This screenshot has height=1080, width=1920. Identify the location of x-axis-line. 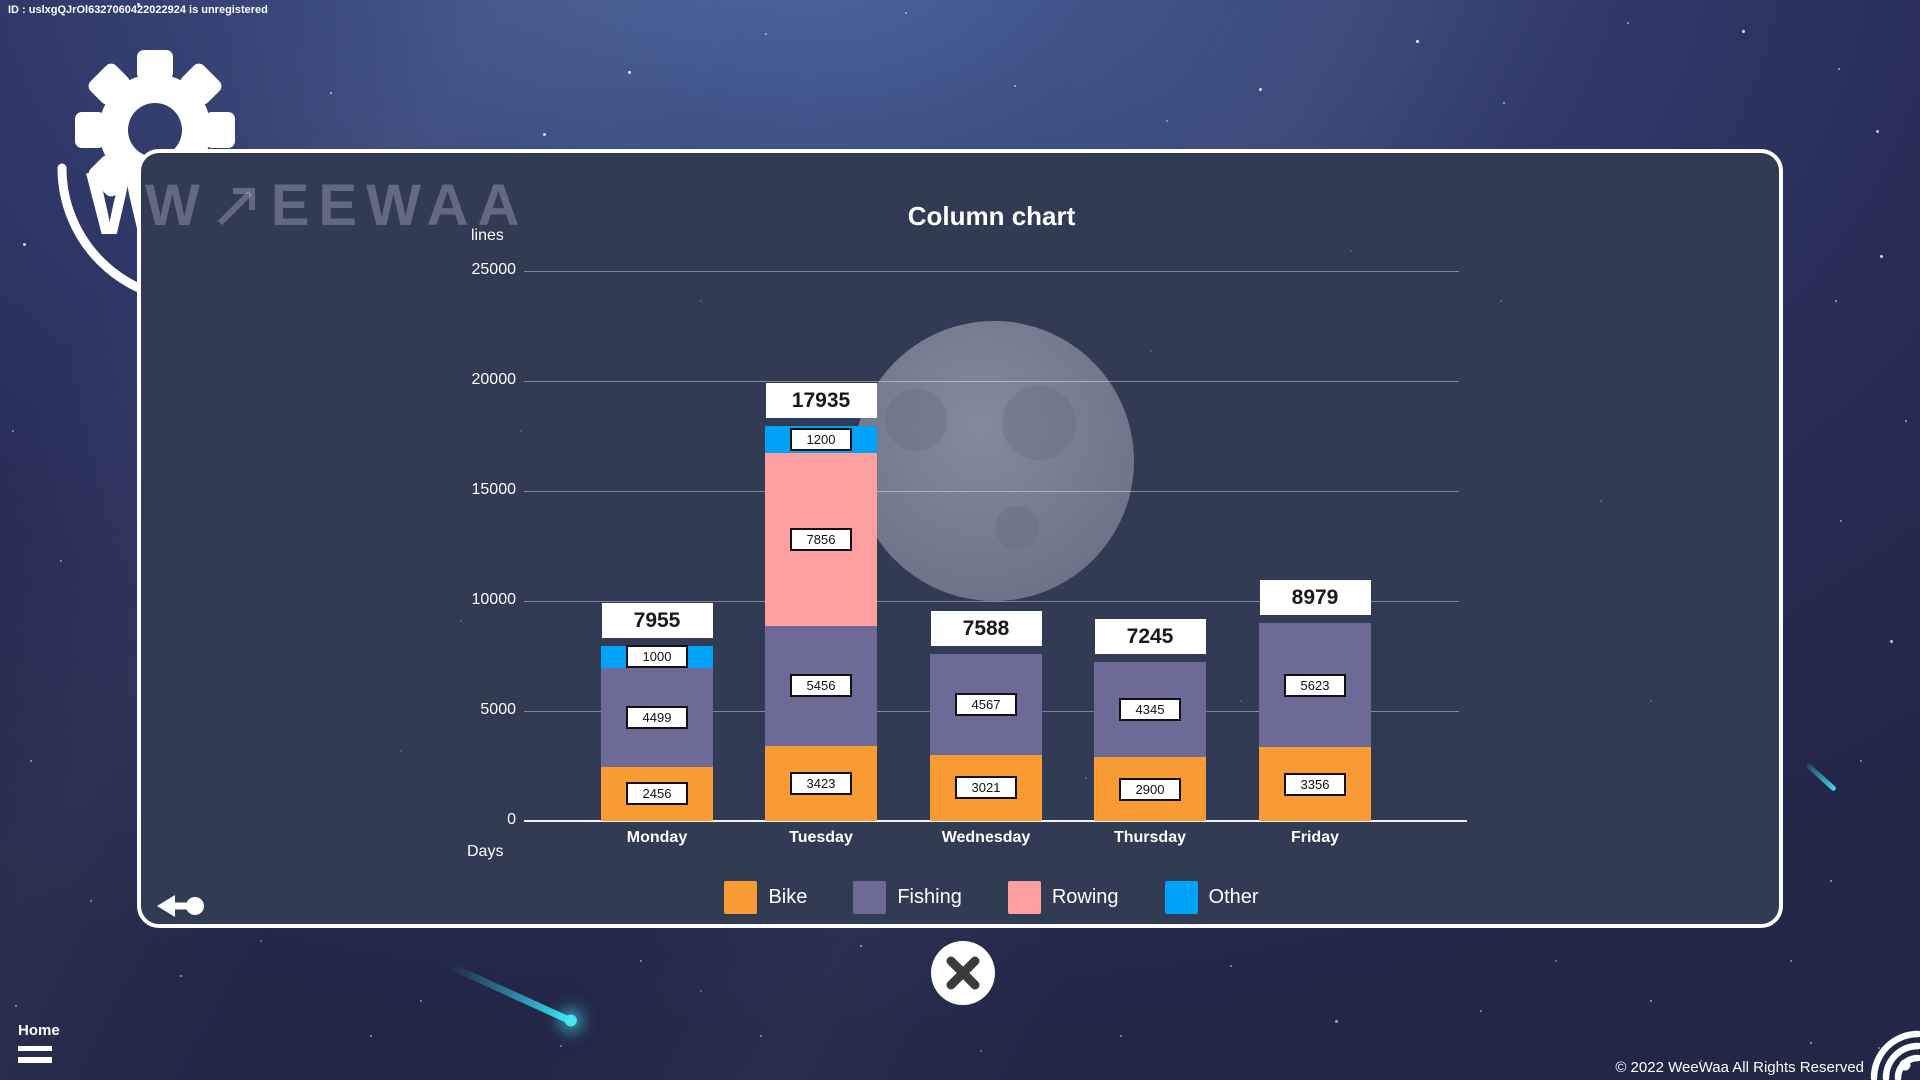
(995, 821).